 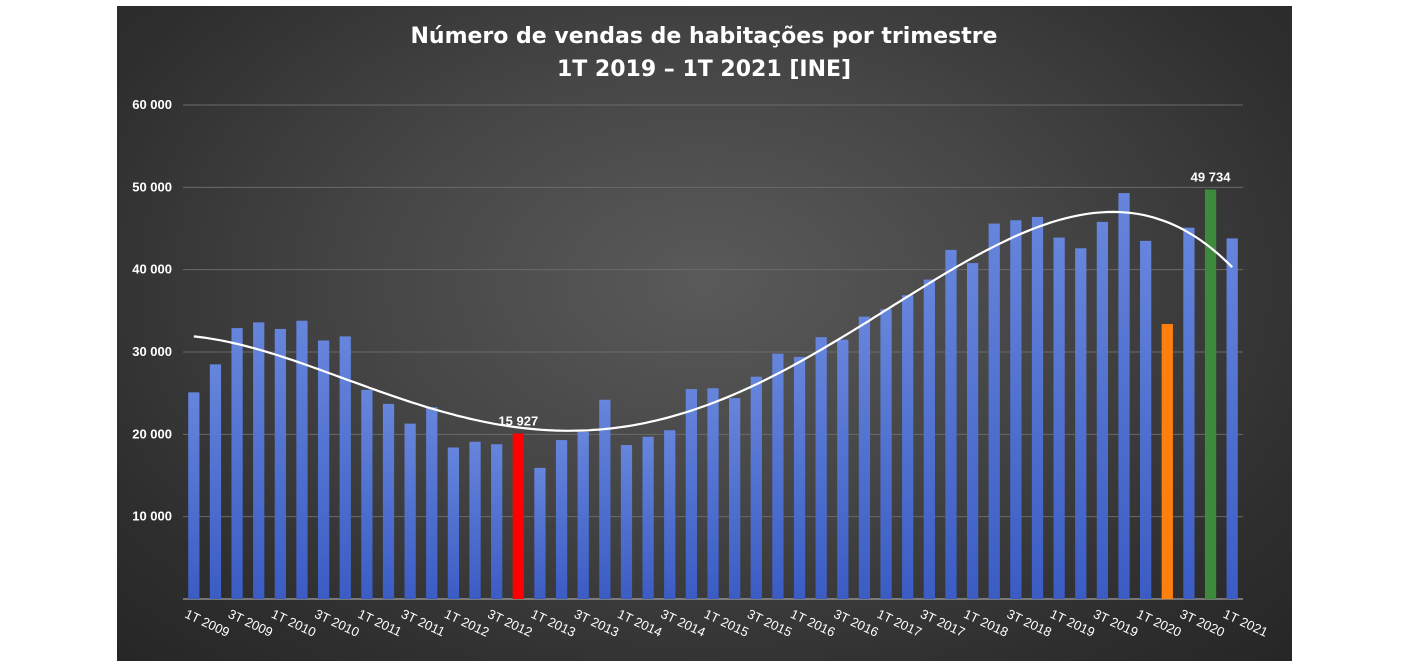 What do you see at coordinates (942, 623) in the screenshot?
I see `x-tick-label: 3T 2017` at bounding box center [942, 623].